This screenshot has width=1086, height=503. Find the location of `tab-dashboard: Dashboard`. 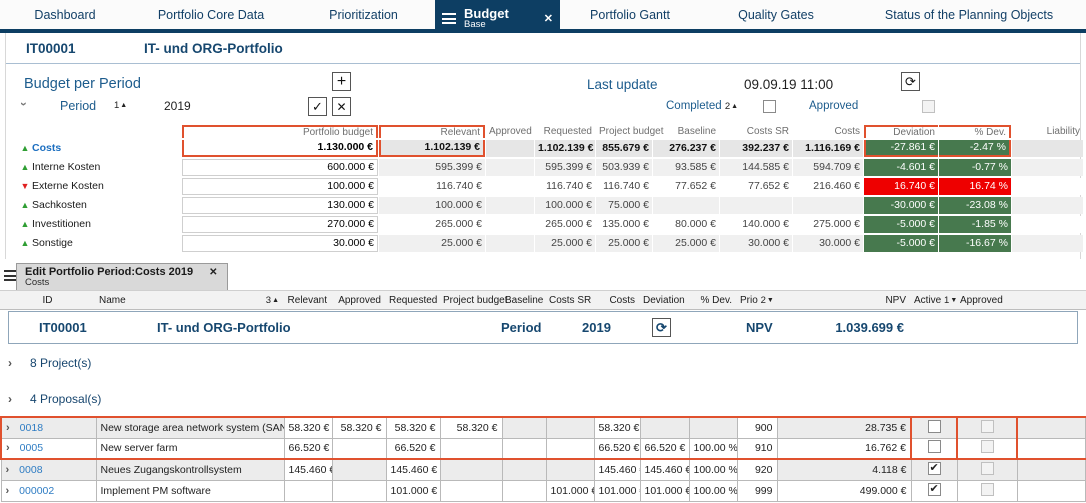

tab-dashboard: Dashboard is located at coordinates (65, 14).